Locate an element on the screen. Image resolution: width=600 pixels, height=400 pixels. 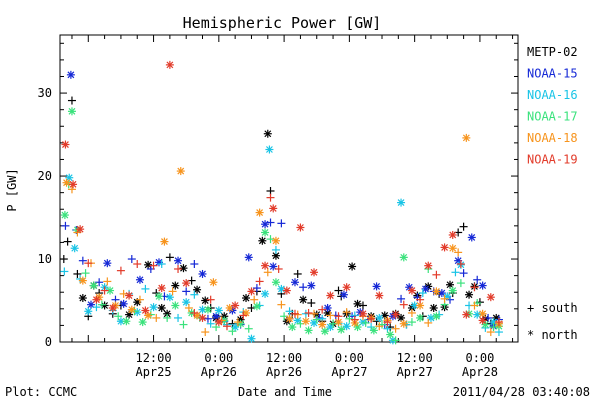
x-tick-label: Apr26 is located at coordinates (284, 372).